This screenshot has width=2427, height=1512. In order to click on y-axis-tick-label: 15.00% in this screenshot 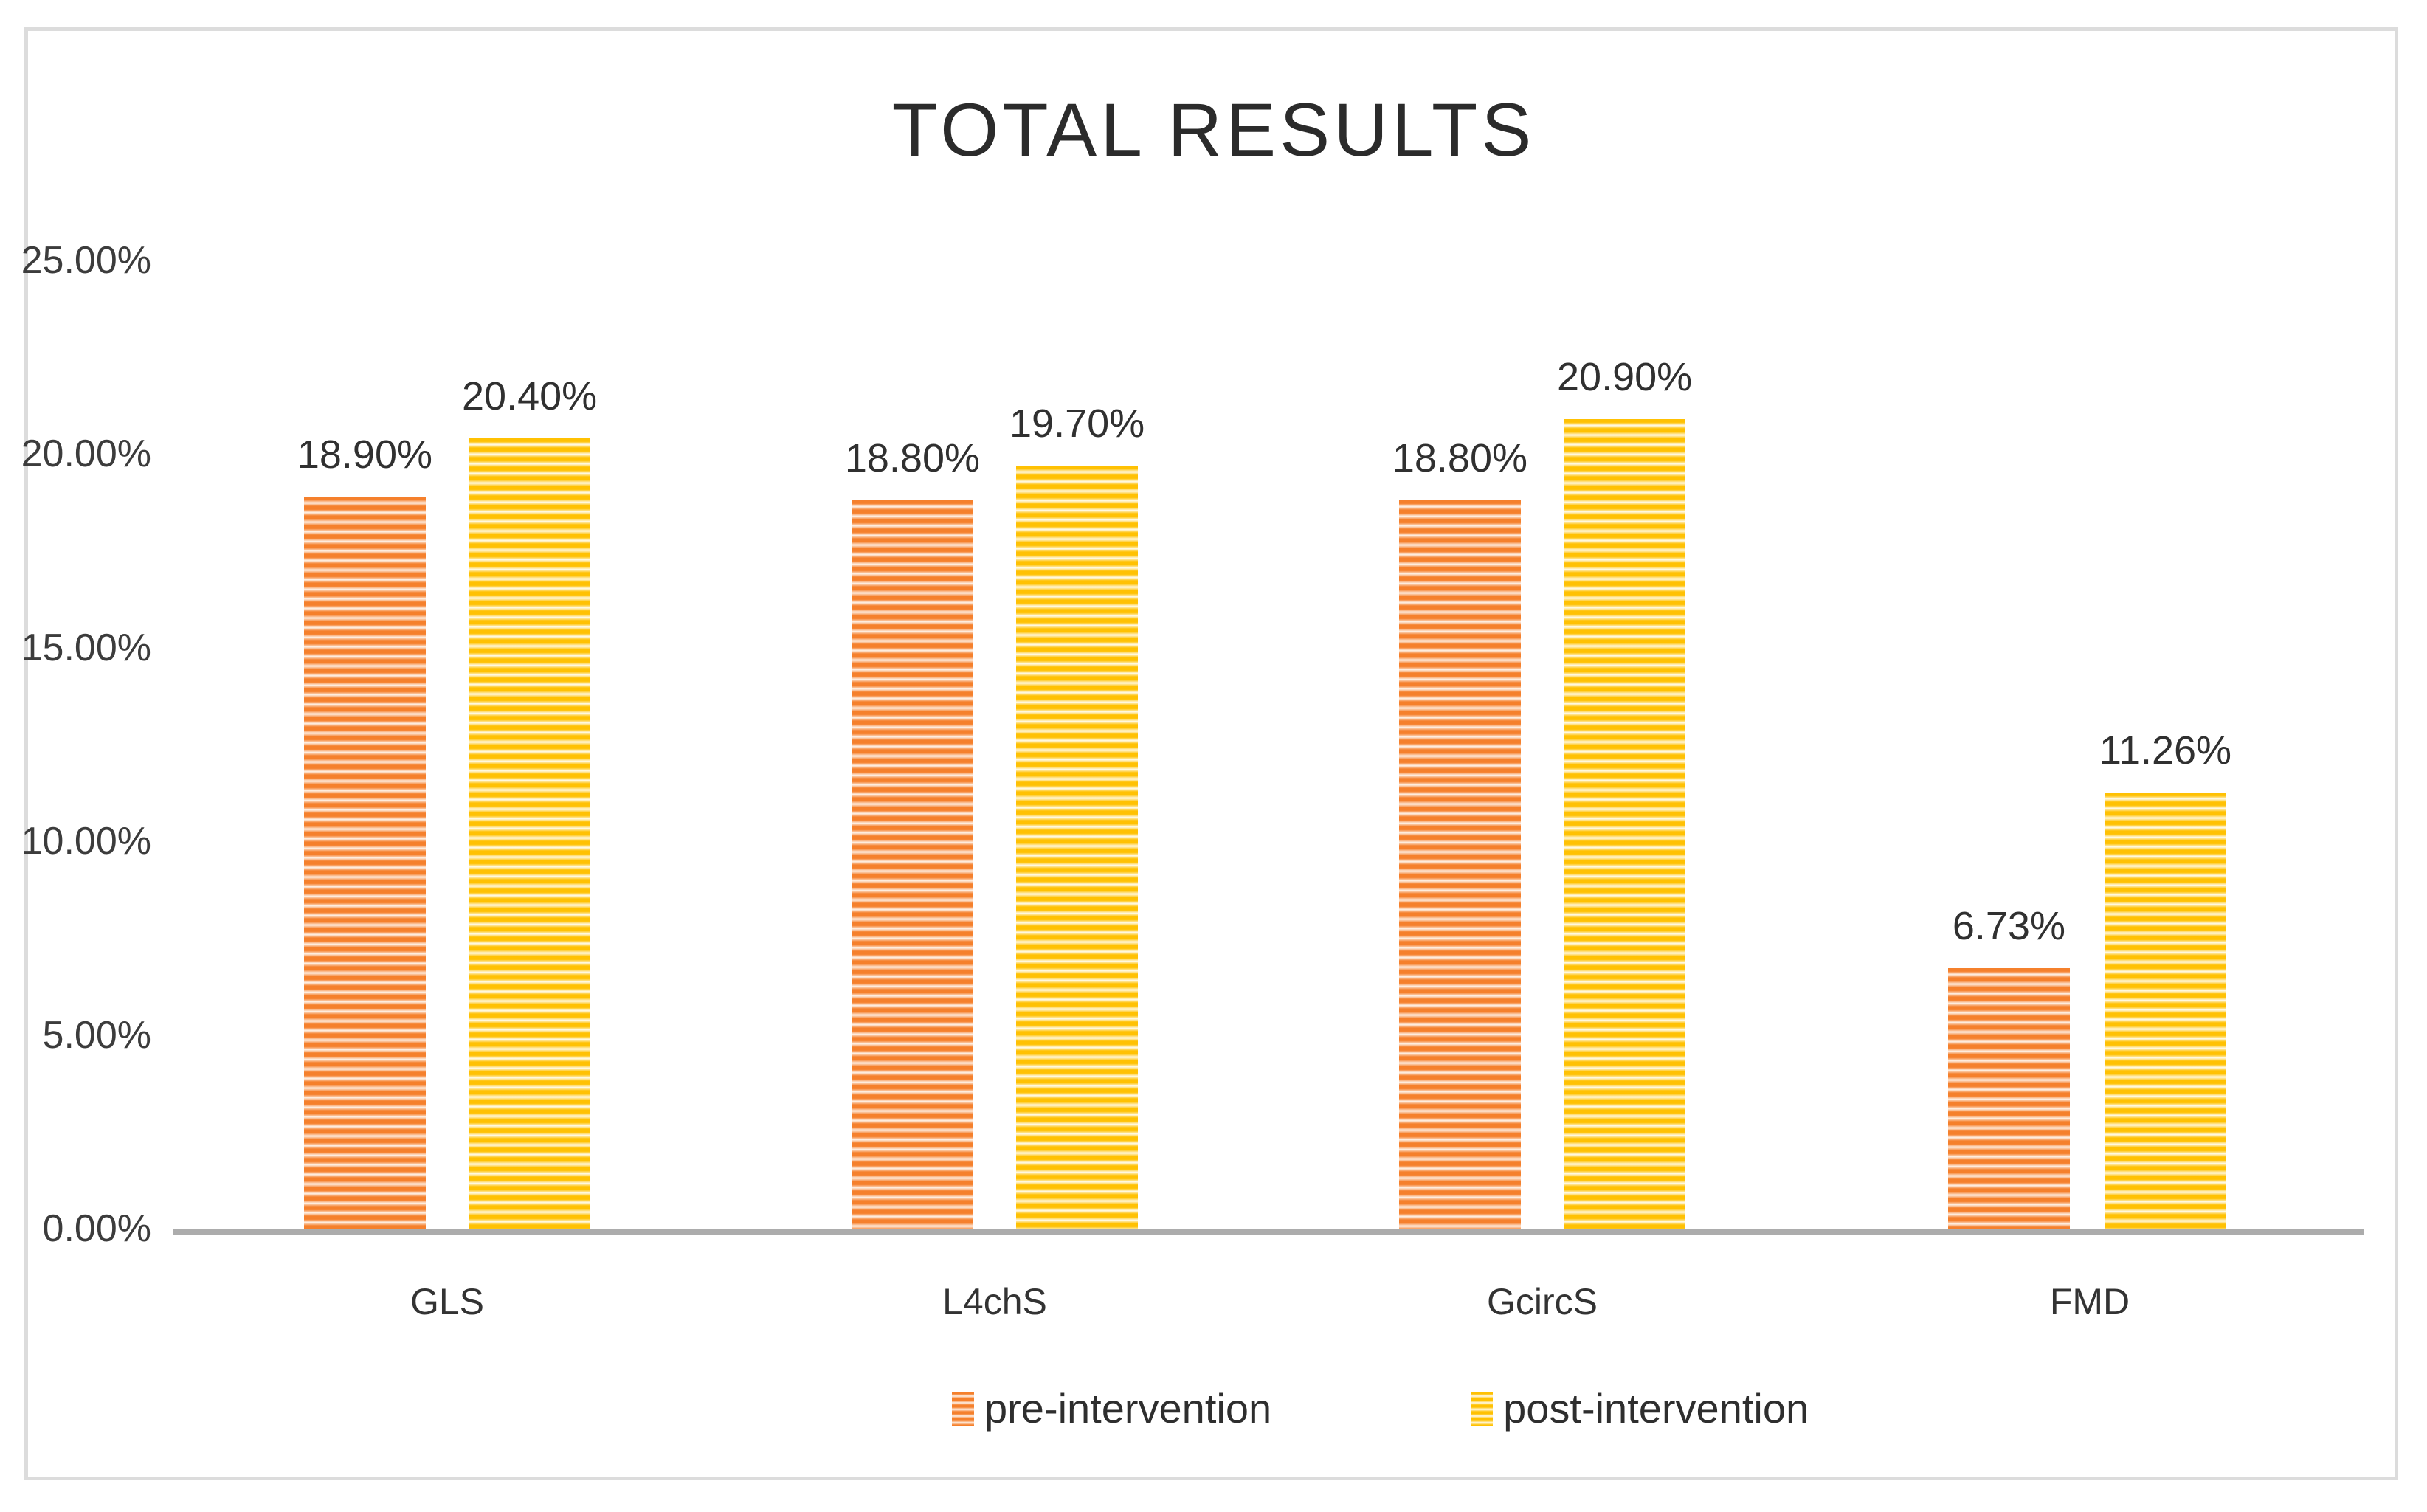, I will do `click(86, 647)`.